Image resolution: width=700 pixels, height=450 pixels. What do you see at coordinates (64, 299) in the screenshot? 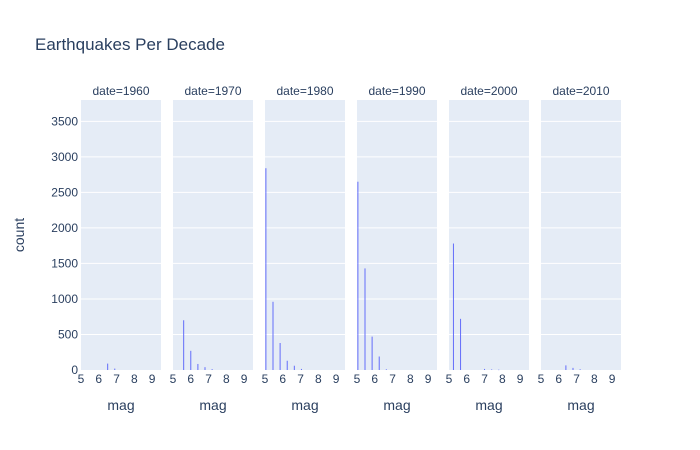
I see `y-tick-label: 1000` at bounding box center [64, 299].